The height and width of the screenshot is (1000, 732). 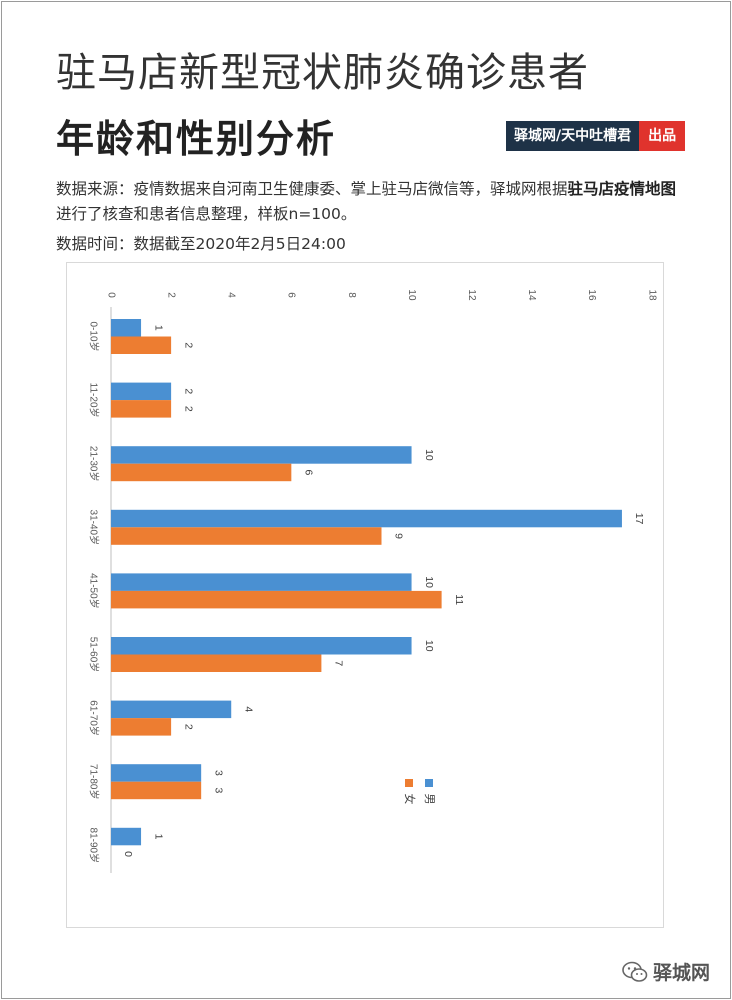 I want to click on watermark: 驿城网, so click(x=666, y=971).